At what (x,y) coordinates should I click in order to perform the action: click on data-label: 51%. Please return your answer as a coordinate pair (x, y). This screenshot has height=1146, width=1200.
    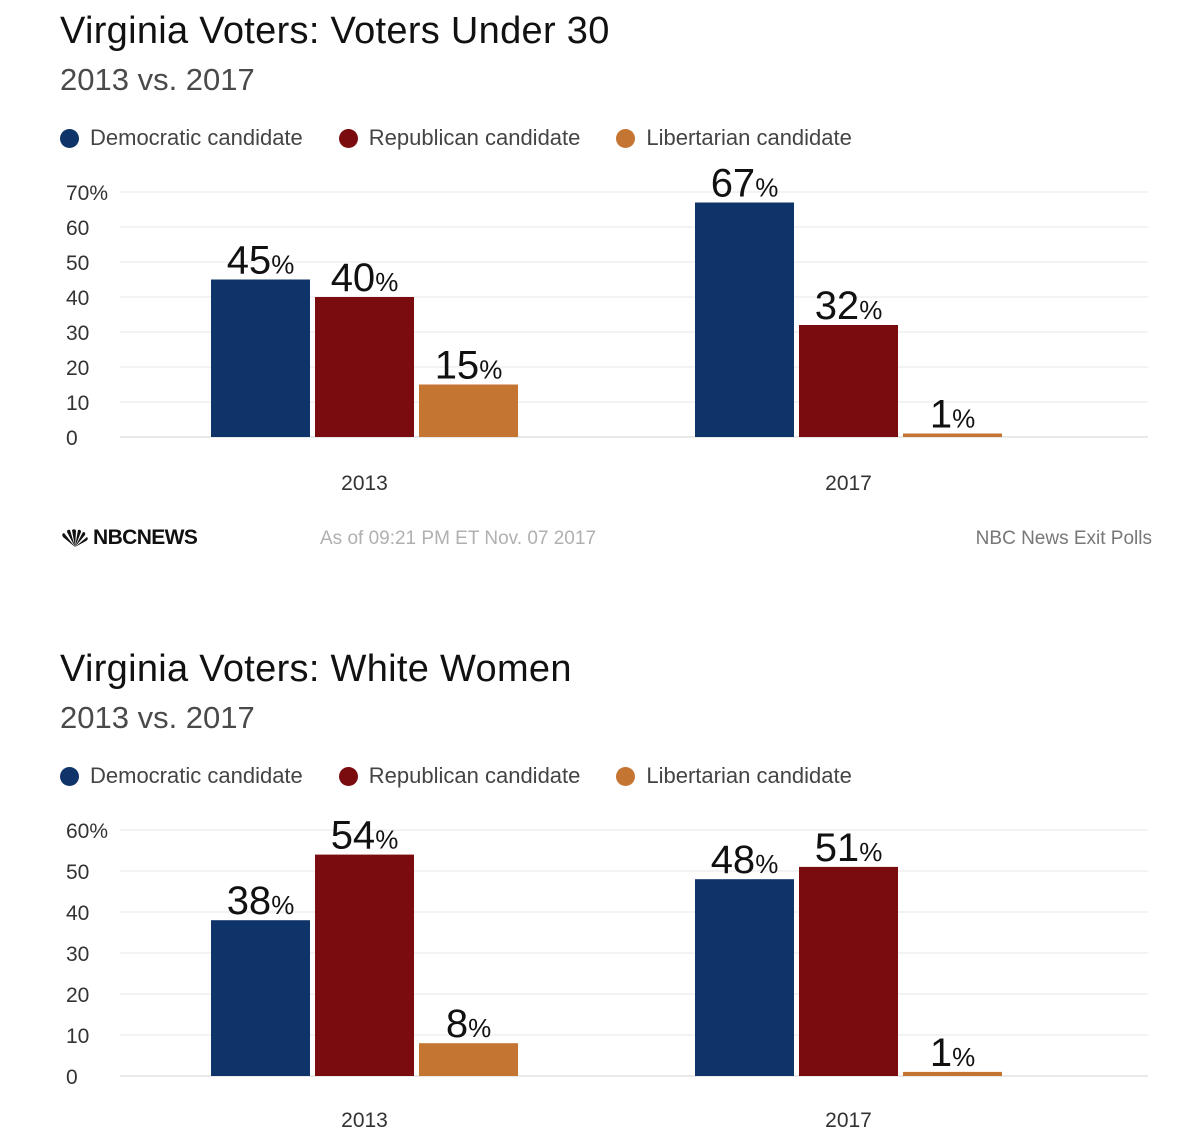
    Looking at the image, I should click on (849, 848).